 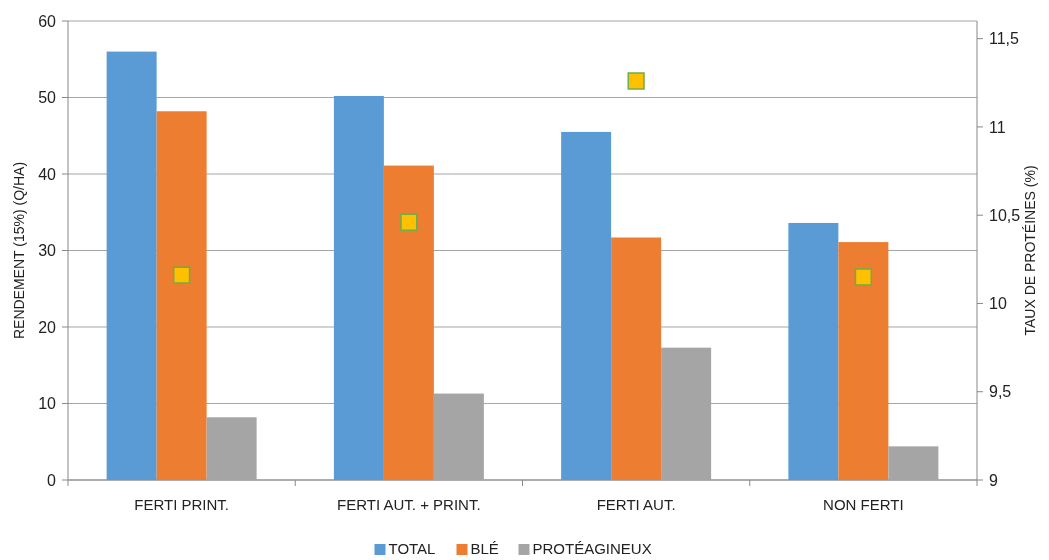 What do you see at coordinates (1005, 215) in the screenshot?
I see `y2-tick-label: 10,5` at bounding box center [1005, 215].